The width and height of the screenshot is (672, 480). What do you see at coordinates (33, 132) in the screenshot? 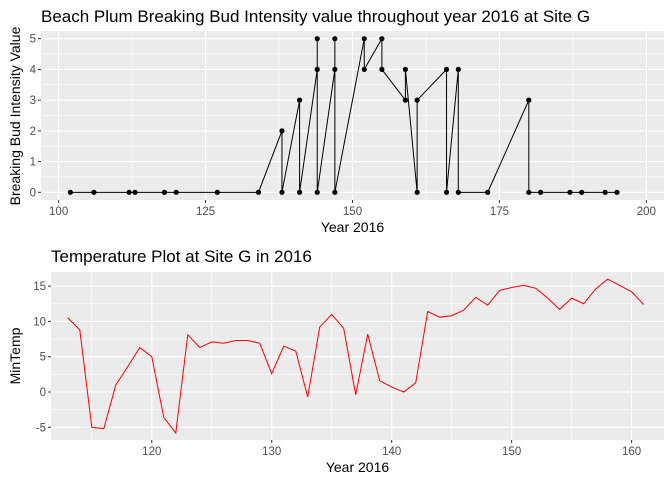
I see `bud-y-tick-label: 2` at bounding box center [33, 132].